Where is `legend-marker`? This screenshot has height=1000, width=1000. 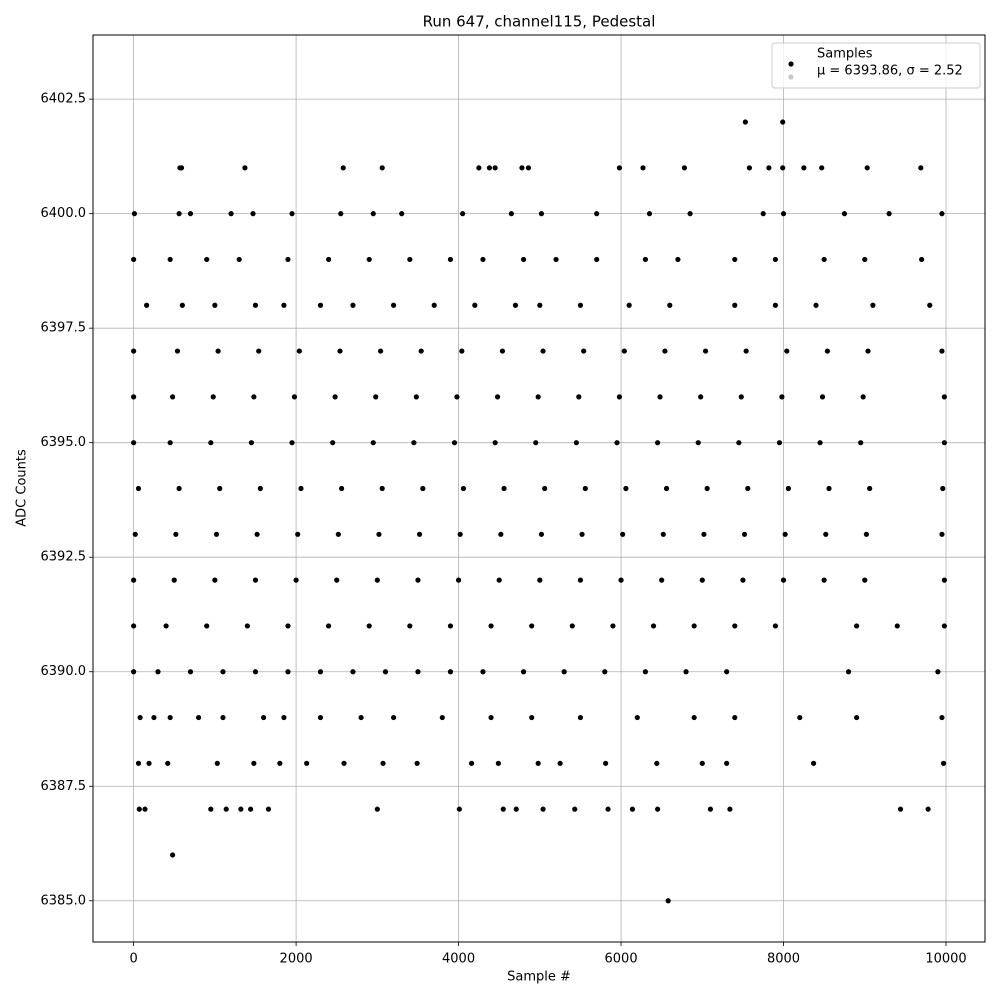 legend-marker is located at coordinates (791, 77).